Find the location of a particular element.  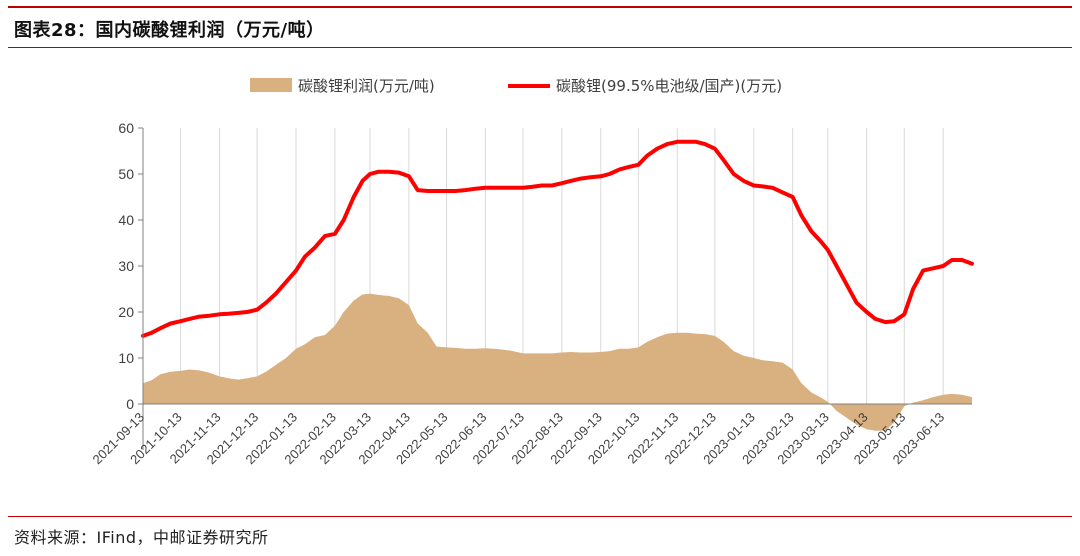

legend-label-price: 碳酸锂(99.5%电池级/国产)(万元) is located at coordinates (669, 86).